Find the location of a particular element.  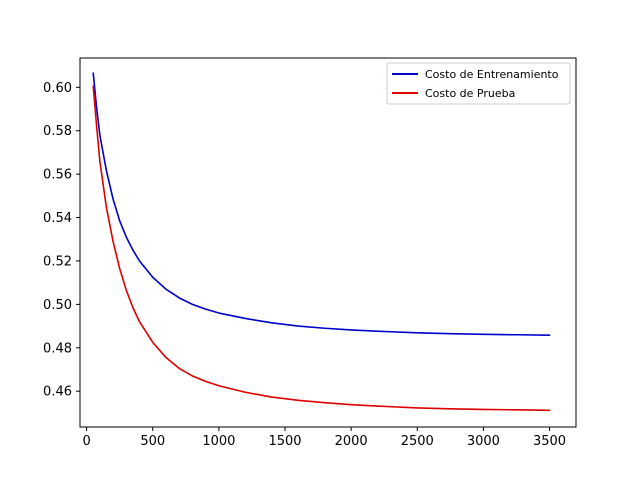

y-tick-label: 0.60 is located at coordinates (57, 88).